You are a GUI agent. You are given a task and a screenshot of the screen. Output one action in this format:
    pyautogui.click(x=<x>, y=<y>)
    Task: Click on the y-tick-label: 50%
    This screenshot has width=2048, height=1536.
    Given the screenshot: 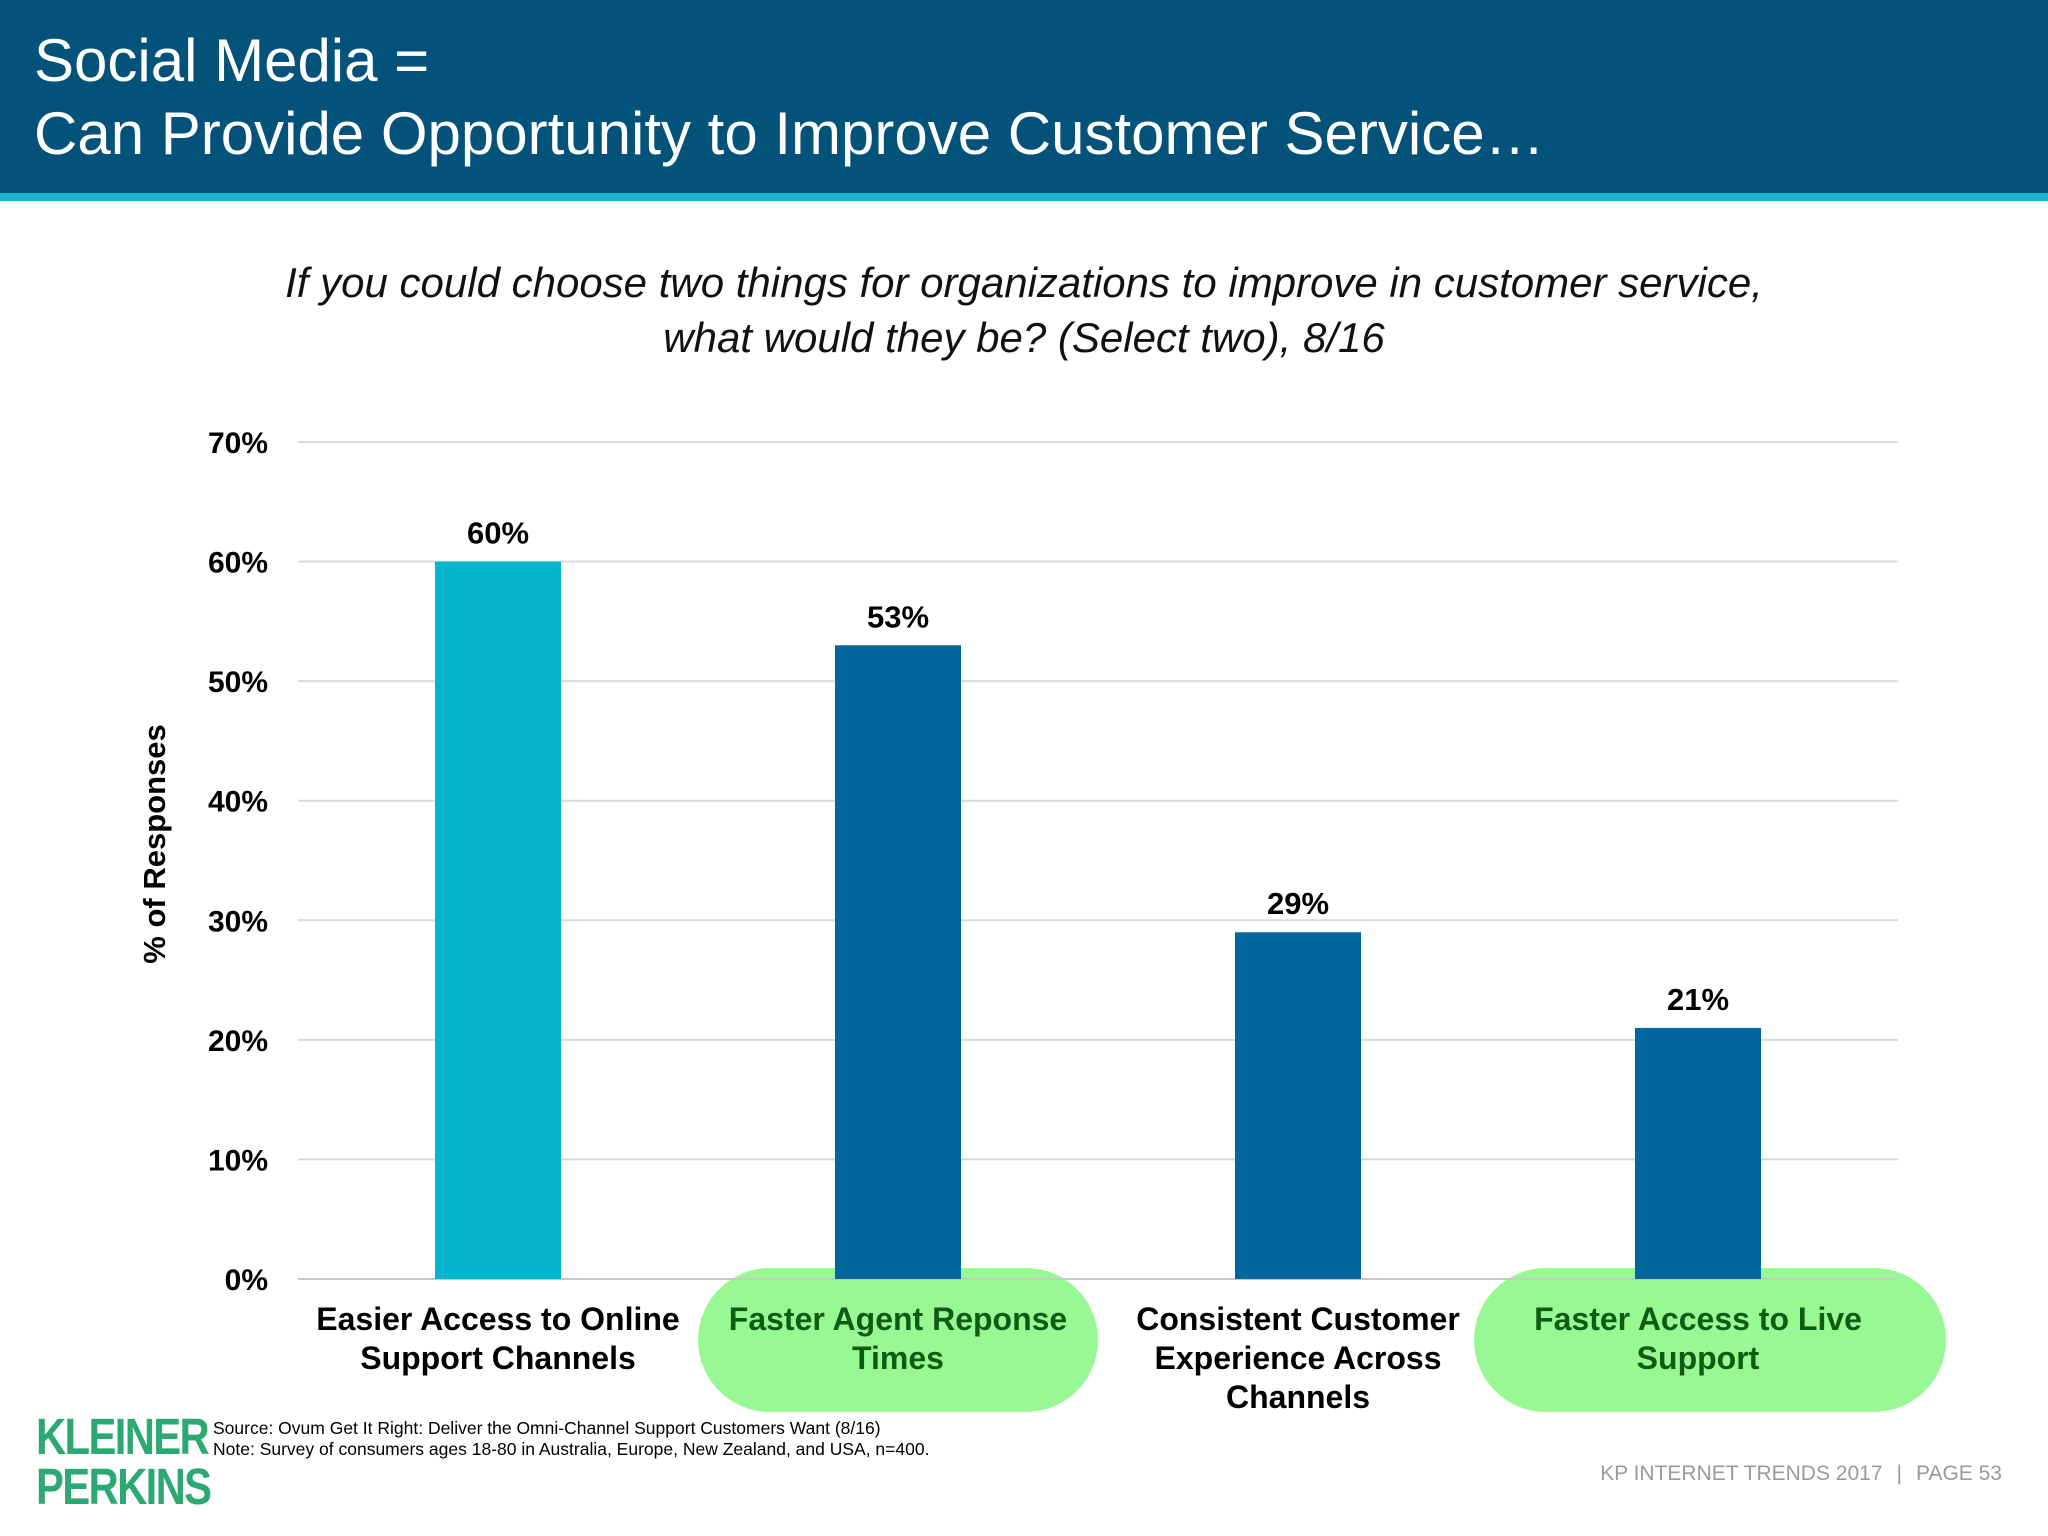 What is the action you would take?
    pyautogui.click(x=238, y=682)
    